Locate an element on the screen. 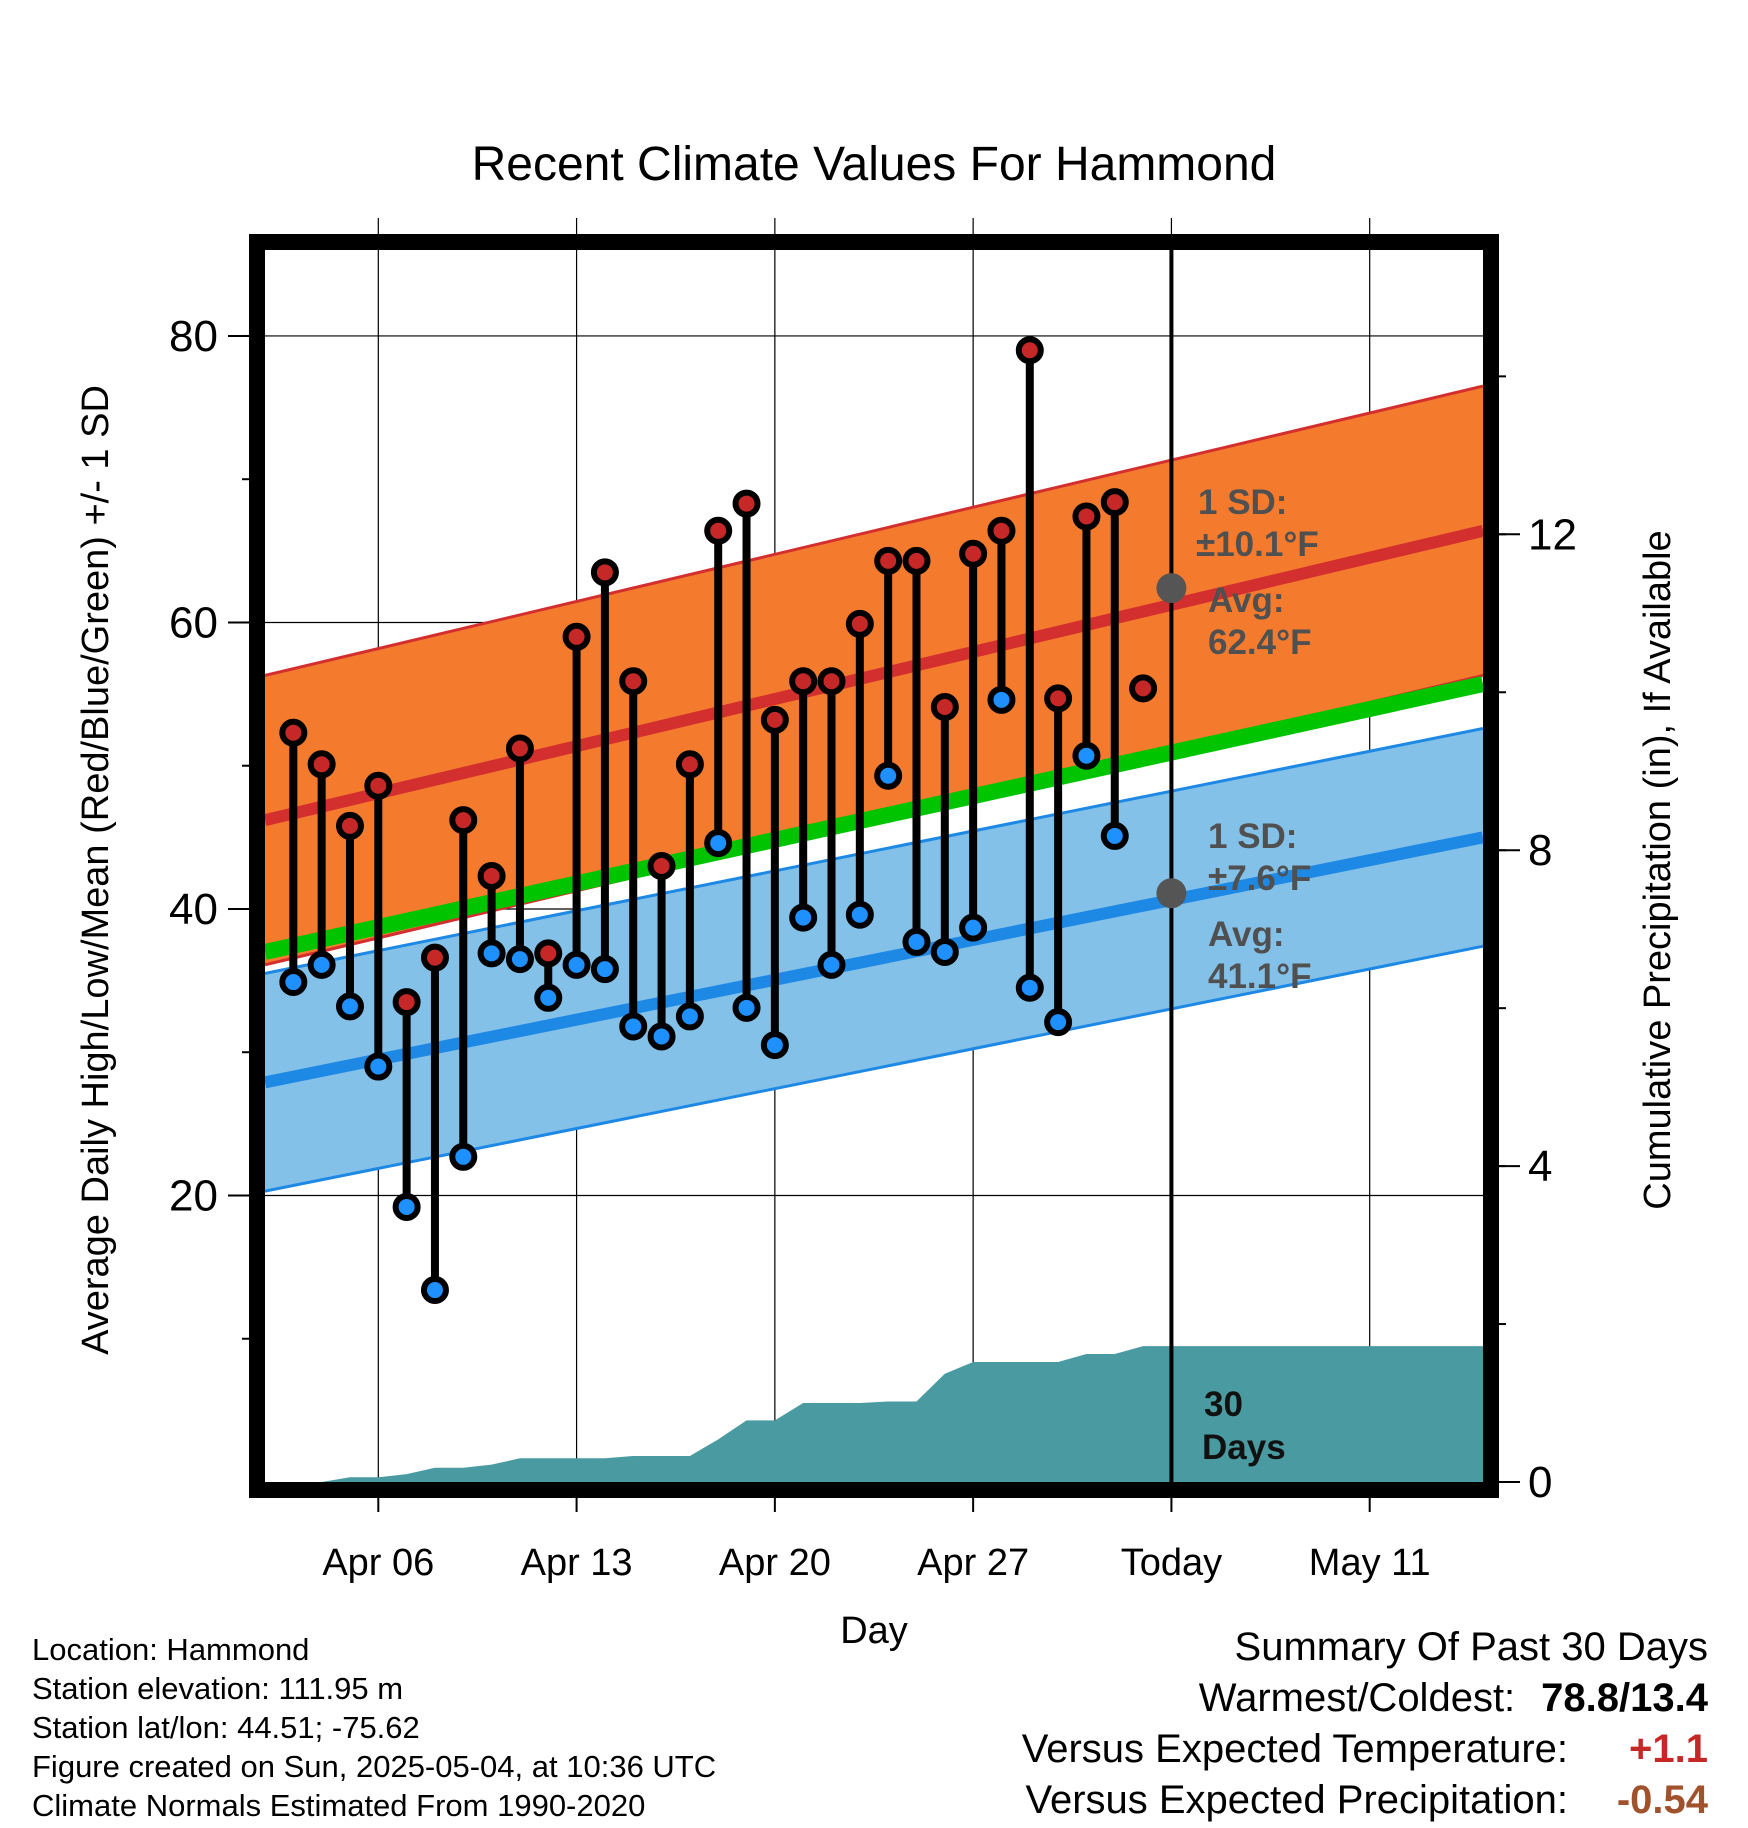 The height and width of the screenshot is (1828, 1748). high-sd-value: ±10.1°F is located at coordinates (1257, 544).